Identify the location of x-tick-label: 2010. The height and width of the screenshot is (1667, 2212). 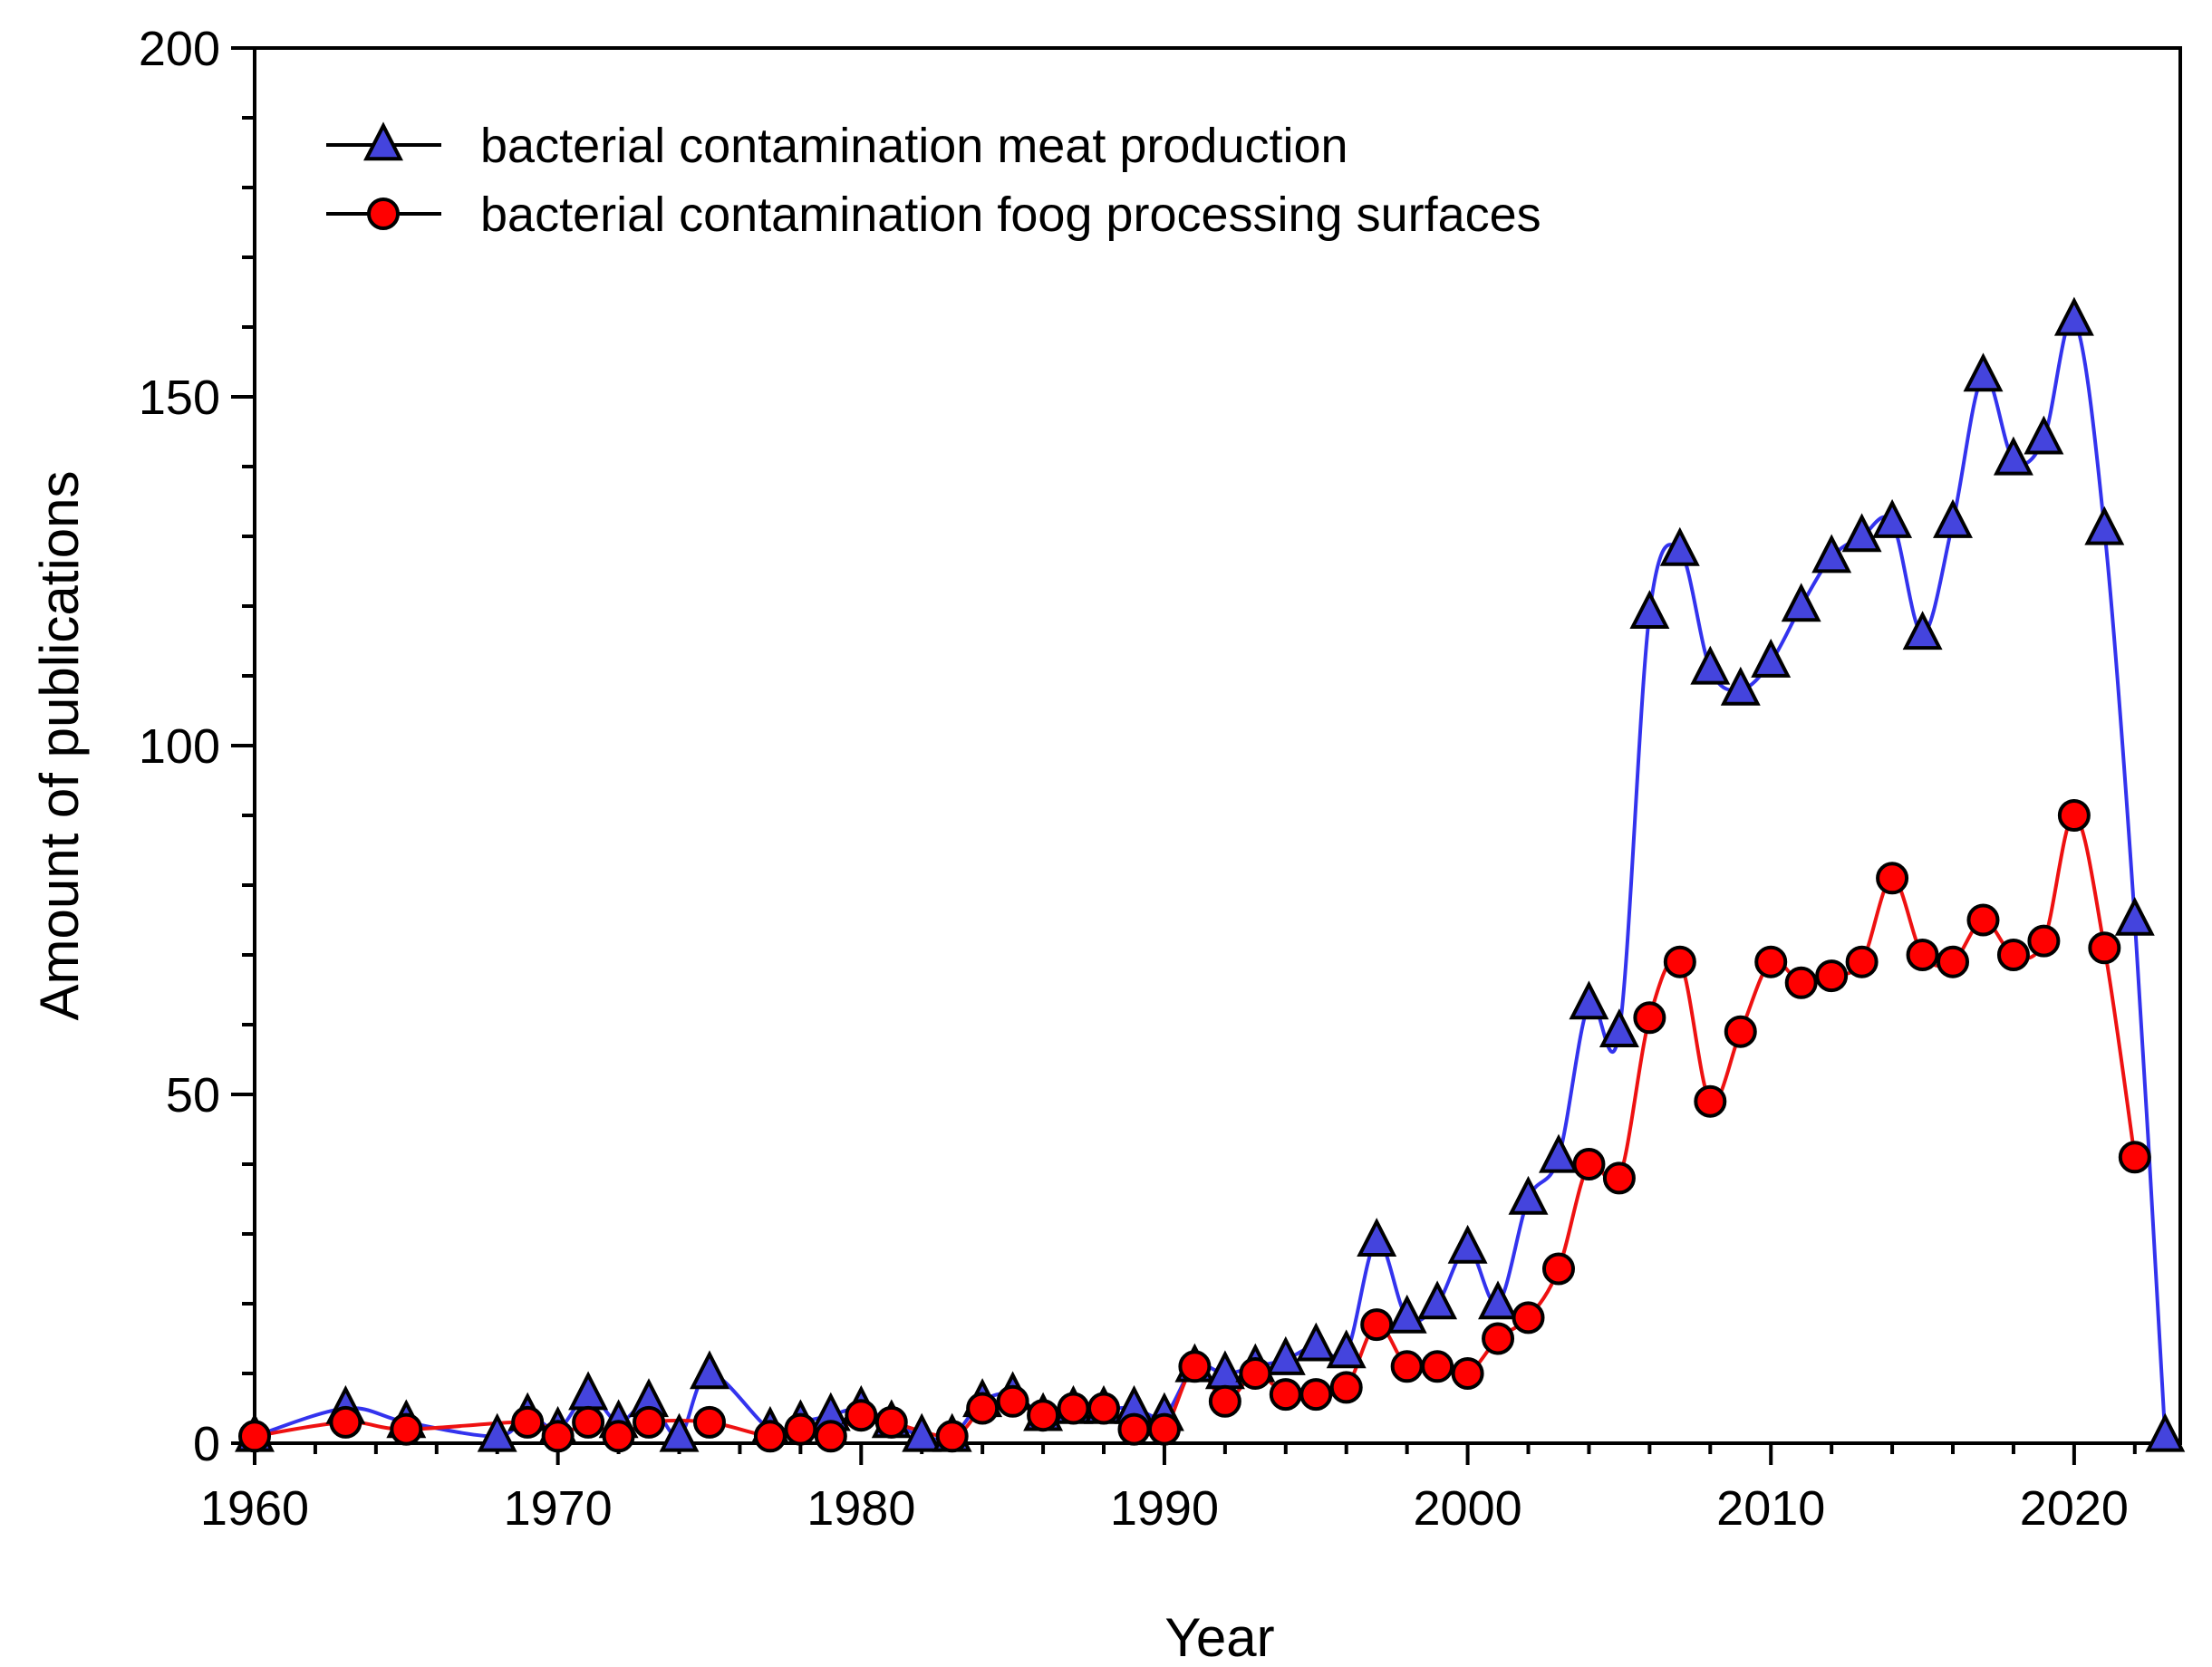
(1770, 1508).